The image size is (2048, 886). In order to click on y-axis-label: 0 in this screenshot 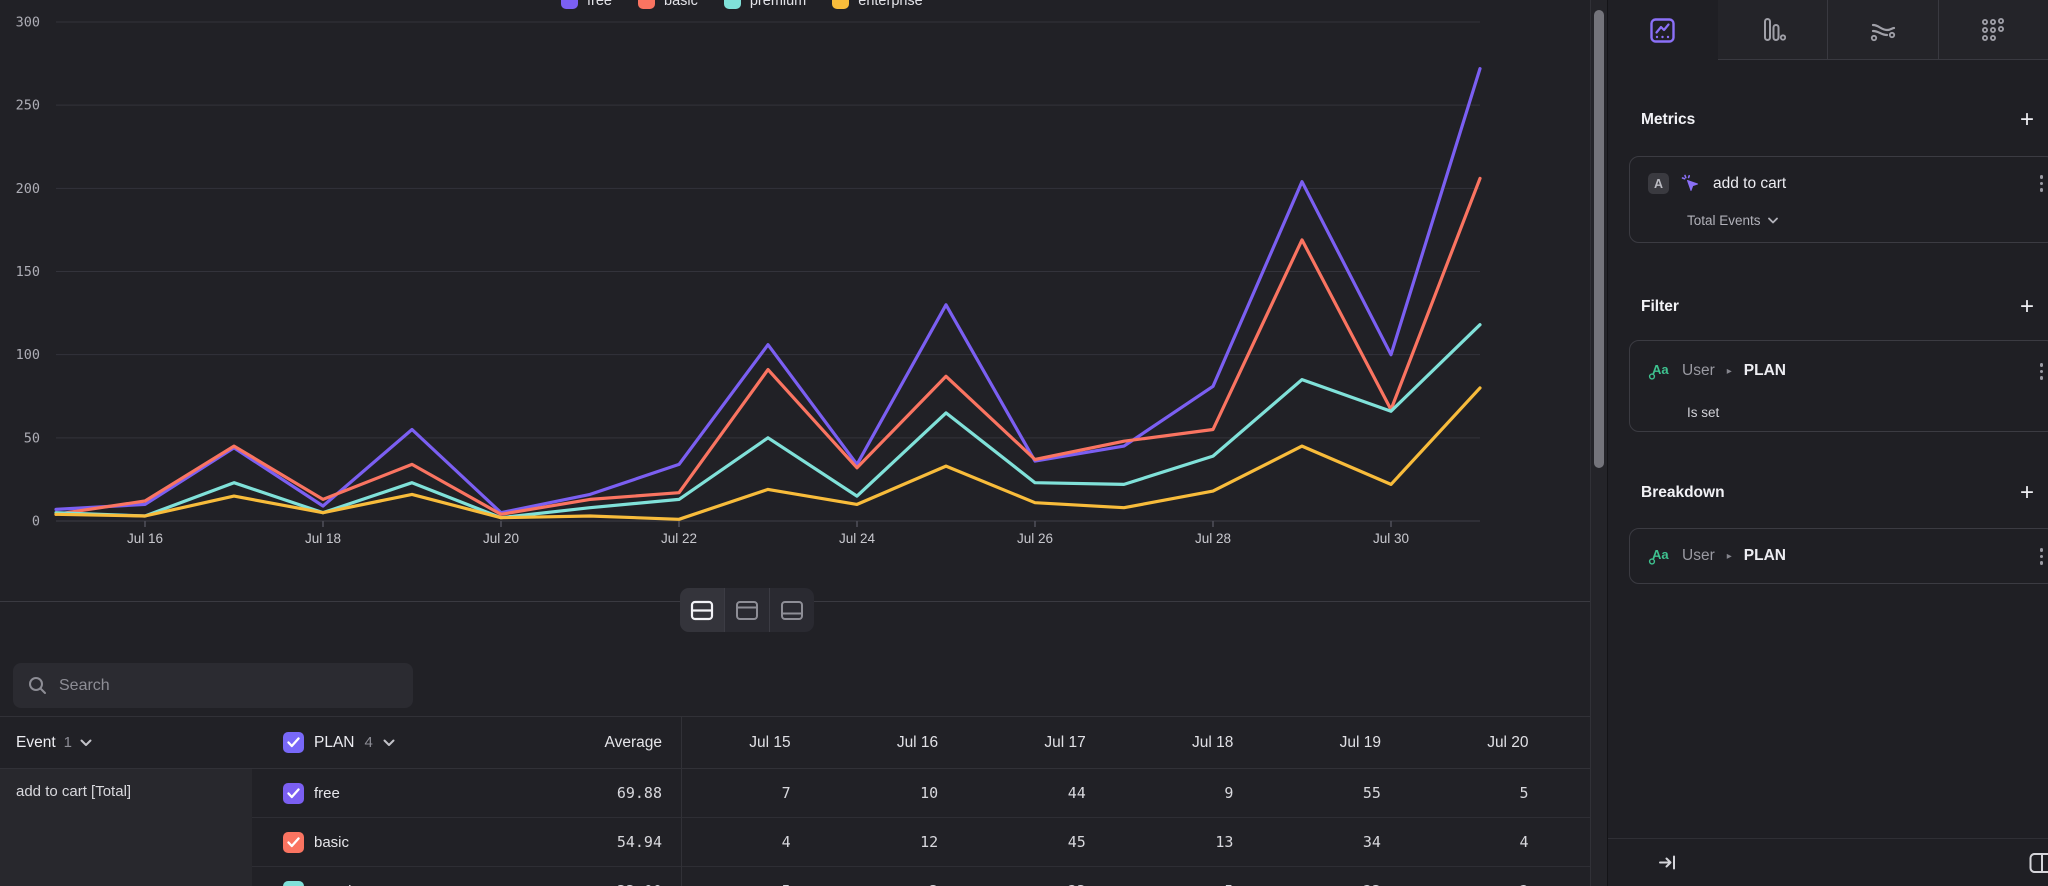, I will do `click(36, 522)`.